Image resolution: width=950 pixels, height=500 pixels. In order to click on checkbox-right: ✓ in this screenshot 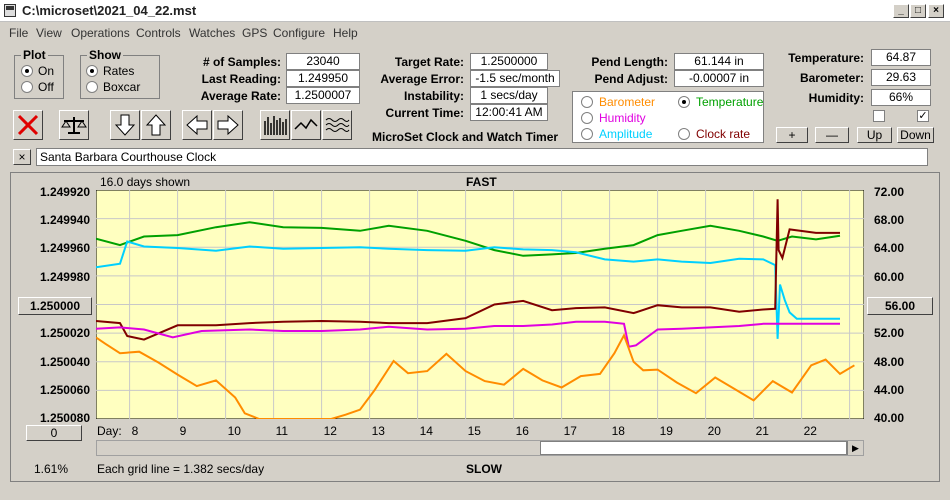, I will do `click(923, 116)`.